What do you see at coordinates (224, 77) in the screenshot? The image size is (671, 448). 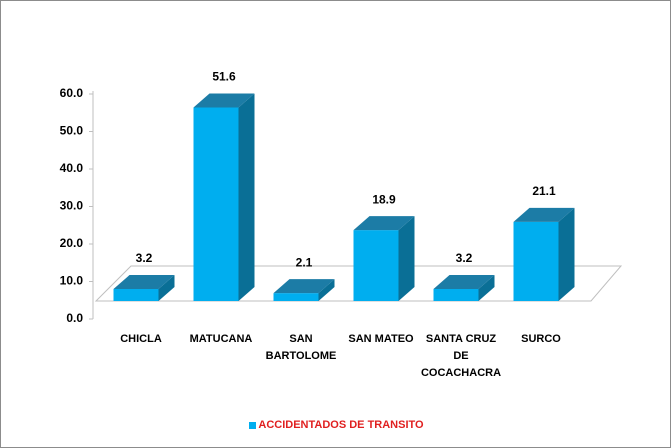 I see `data-label: 51.6` at bounding box center [224, 77].